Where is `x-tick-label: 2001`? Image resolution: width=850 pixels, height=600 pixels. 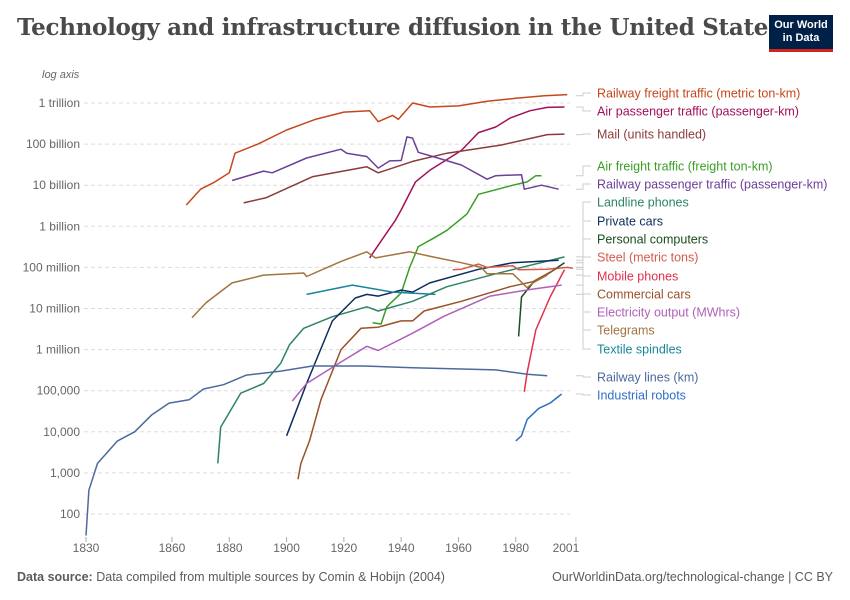 x-tick-label: 2001 is located at coordinates (566, 548).